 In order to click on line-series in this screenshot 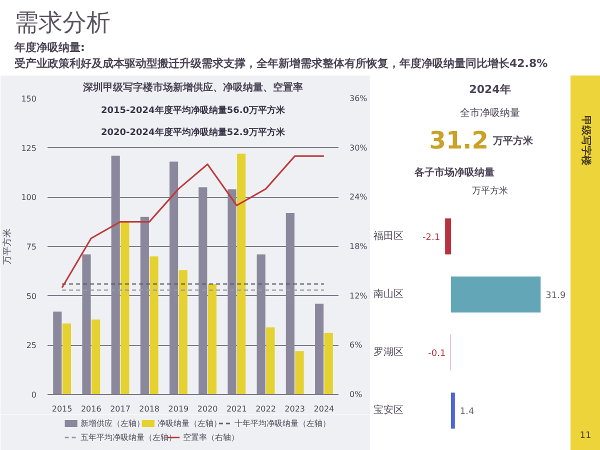, I will do `click(193, 221)`.